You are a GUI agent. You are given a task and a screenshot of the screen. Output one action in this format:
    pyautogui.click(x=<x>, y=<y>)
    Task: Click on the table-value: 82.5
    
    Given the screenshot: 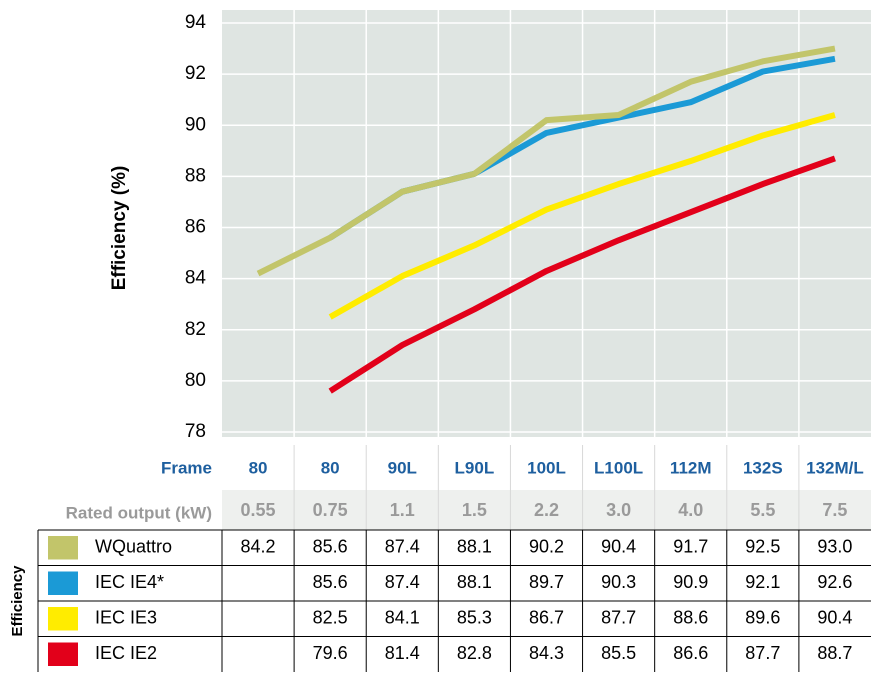 What is the action you would take?
    pyautogui.click(x=330, y=618)
    